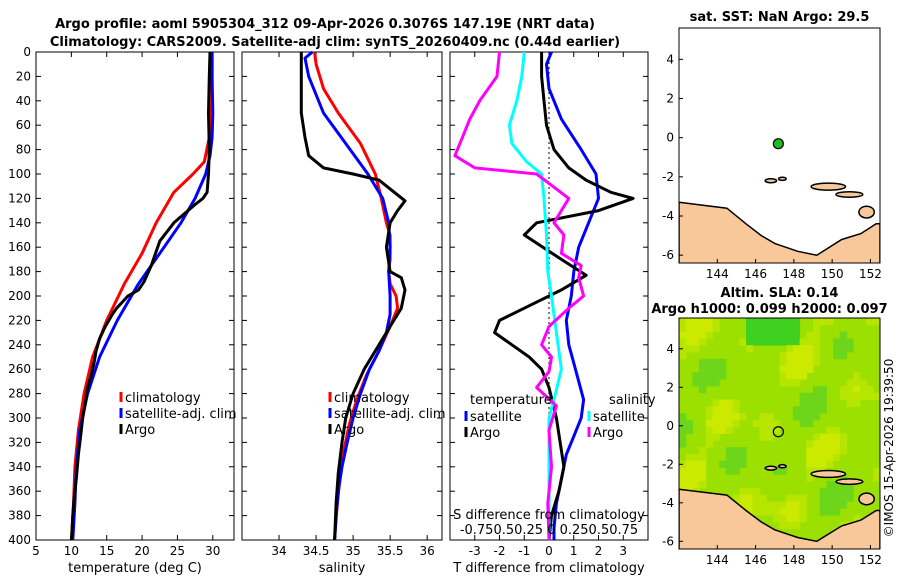 This screenshot has height=580, width=900. What do you see at coordinates (347, 295) in the screenshot?
I see `series-line-satellite-adj-clim` at bounding box center [347, 295].